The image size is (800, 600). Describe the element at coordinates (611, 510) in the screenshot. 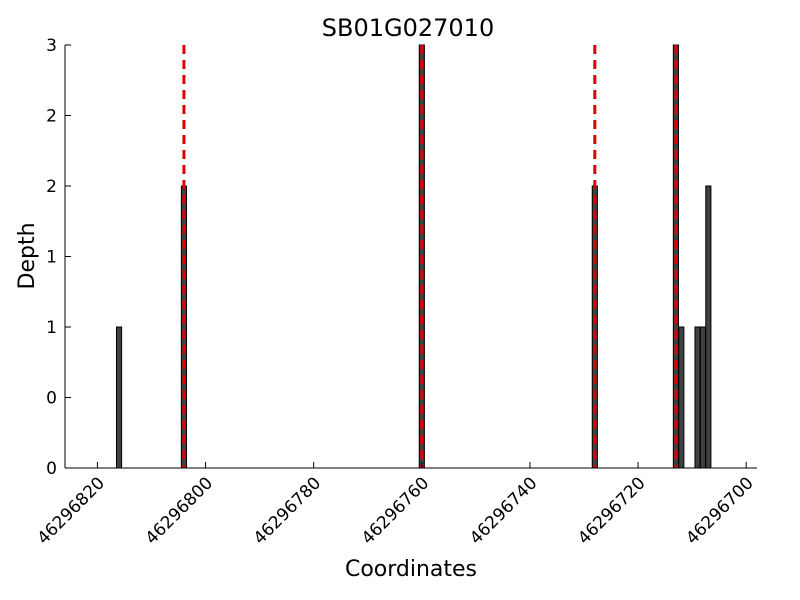

I see `x-tick-label-5: 46296720` at that location.